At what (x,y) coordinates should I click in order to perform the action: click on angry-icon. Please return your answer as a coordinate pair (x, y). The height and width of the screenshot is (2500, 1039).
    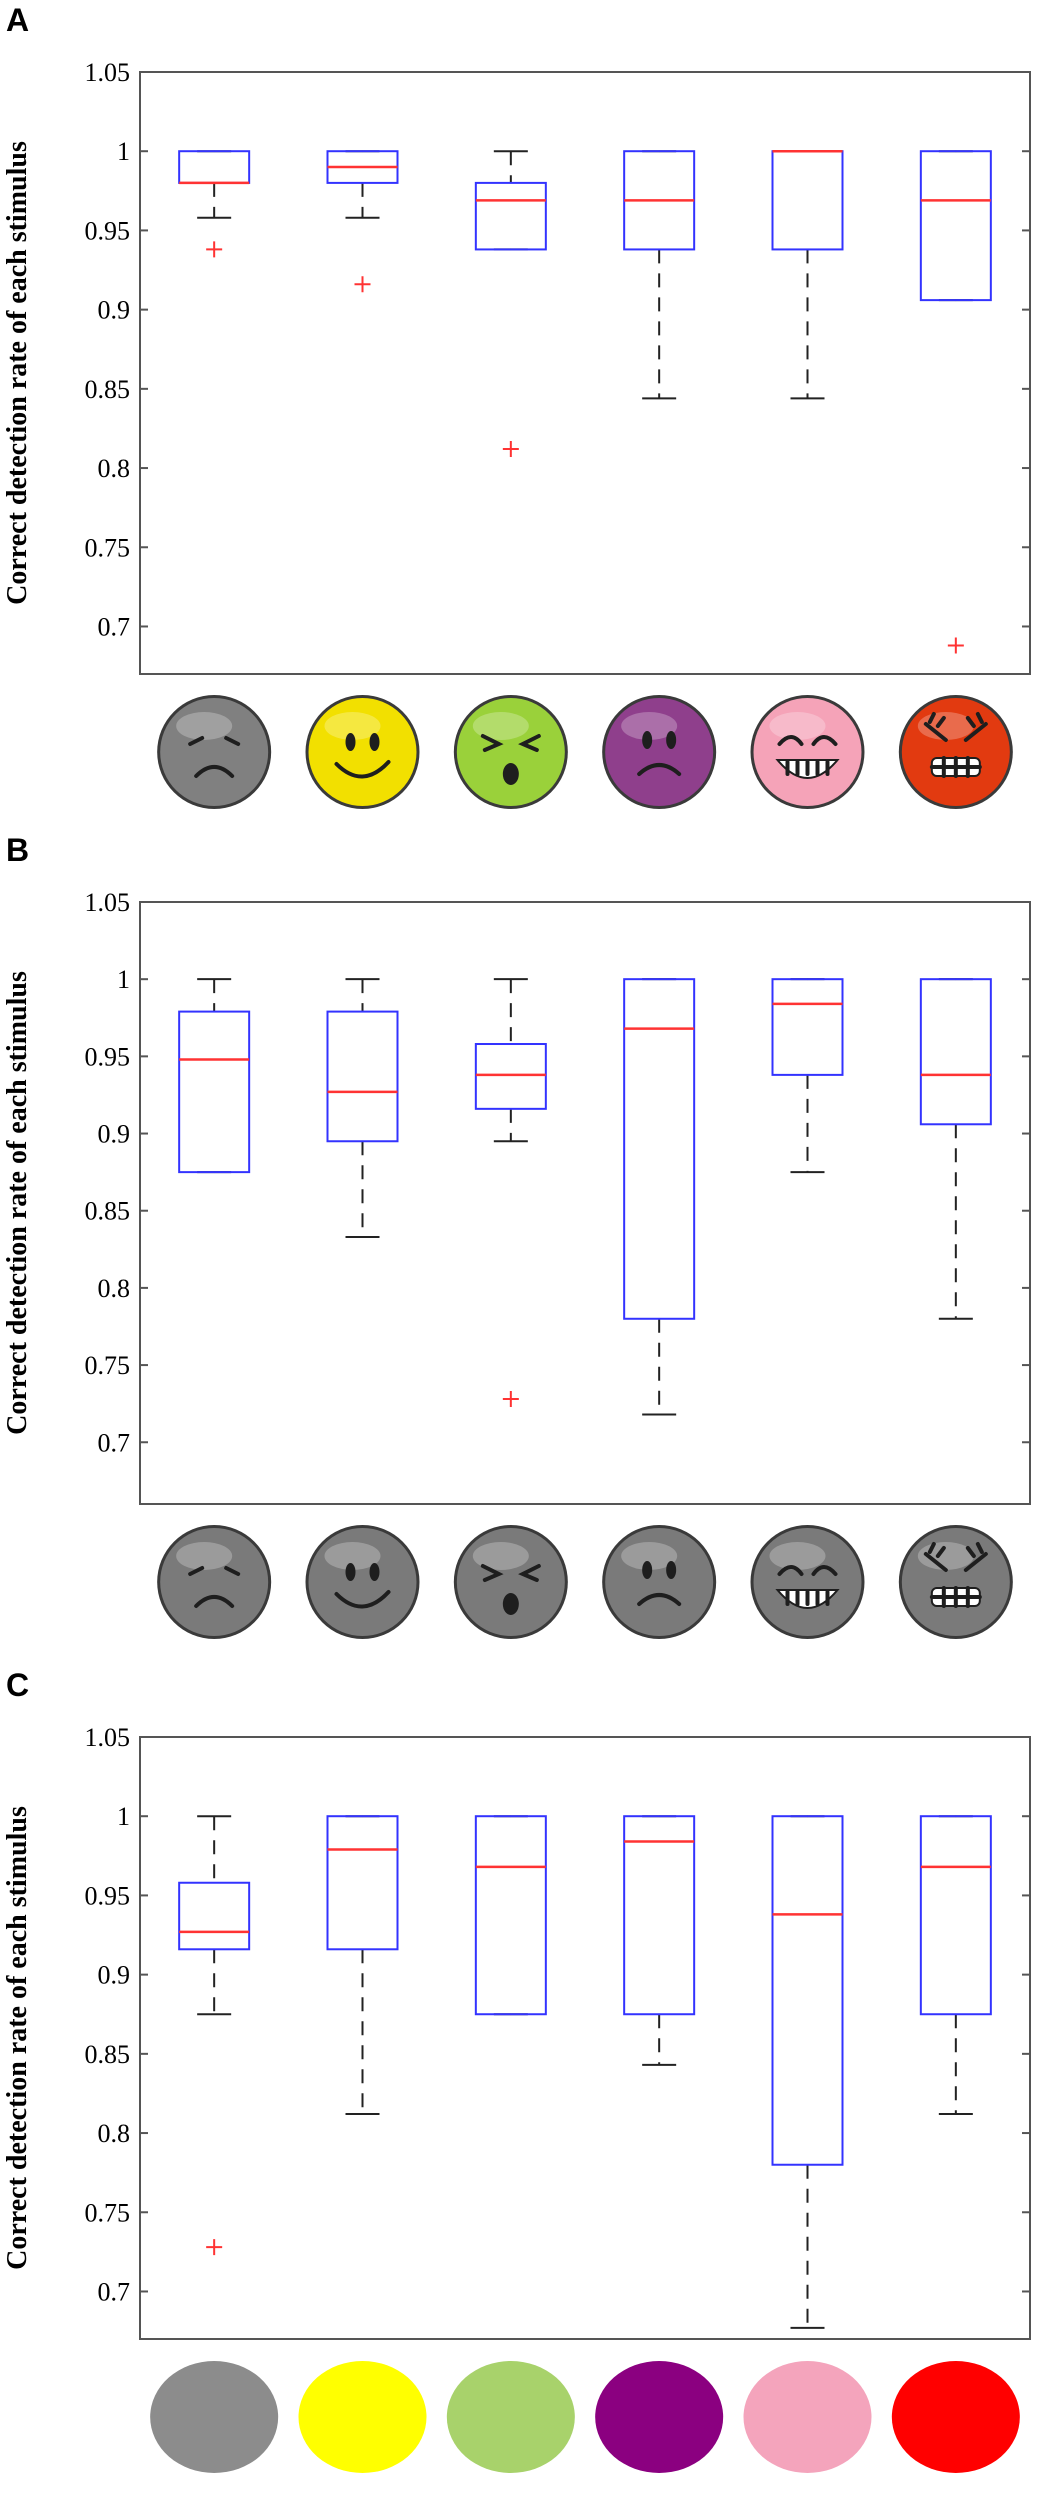
    Looking at the image, I should click on (955, 752).